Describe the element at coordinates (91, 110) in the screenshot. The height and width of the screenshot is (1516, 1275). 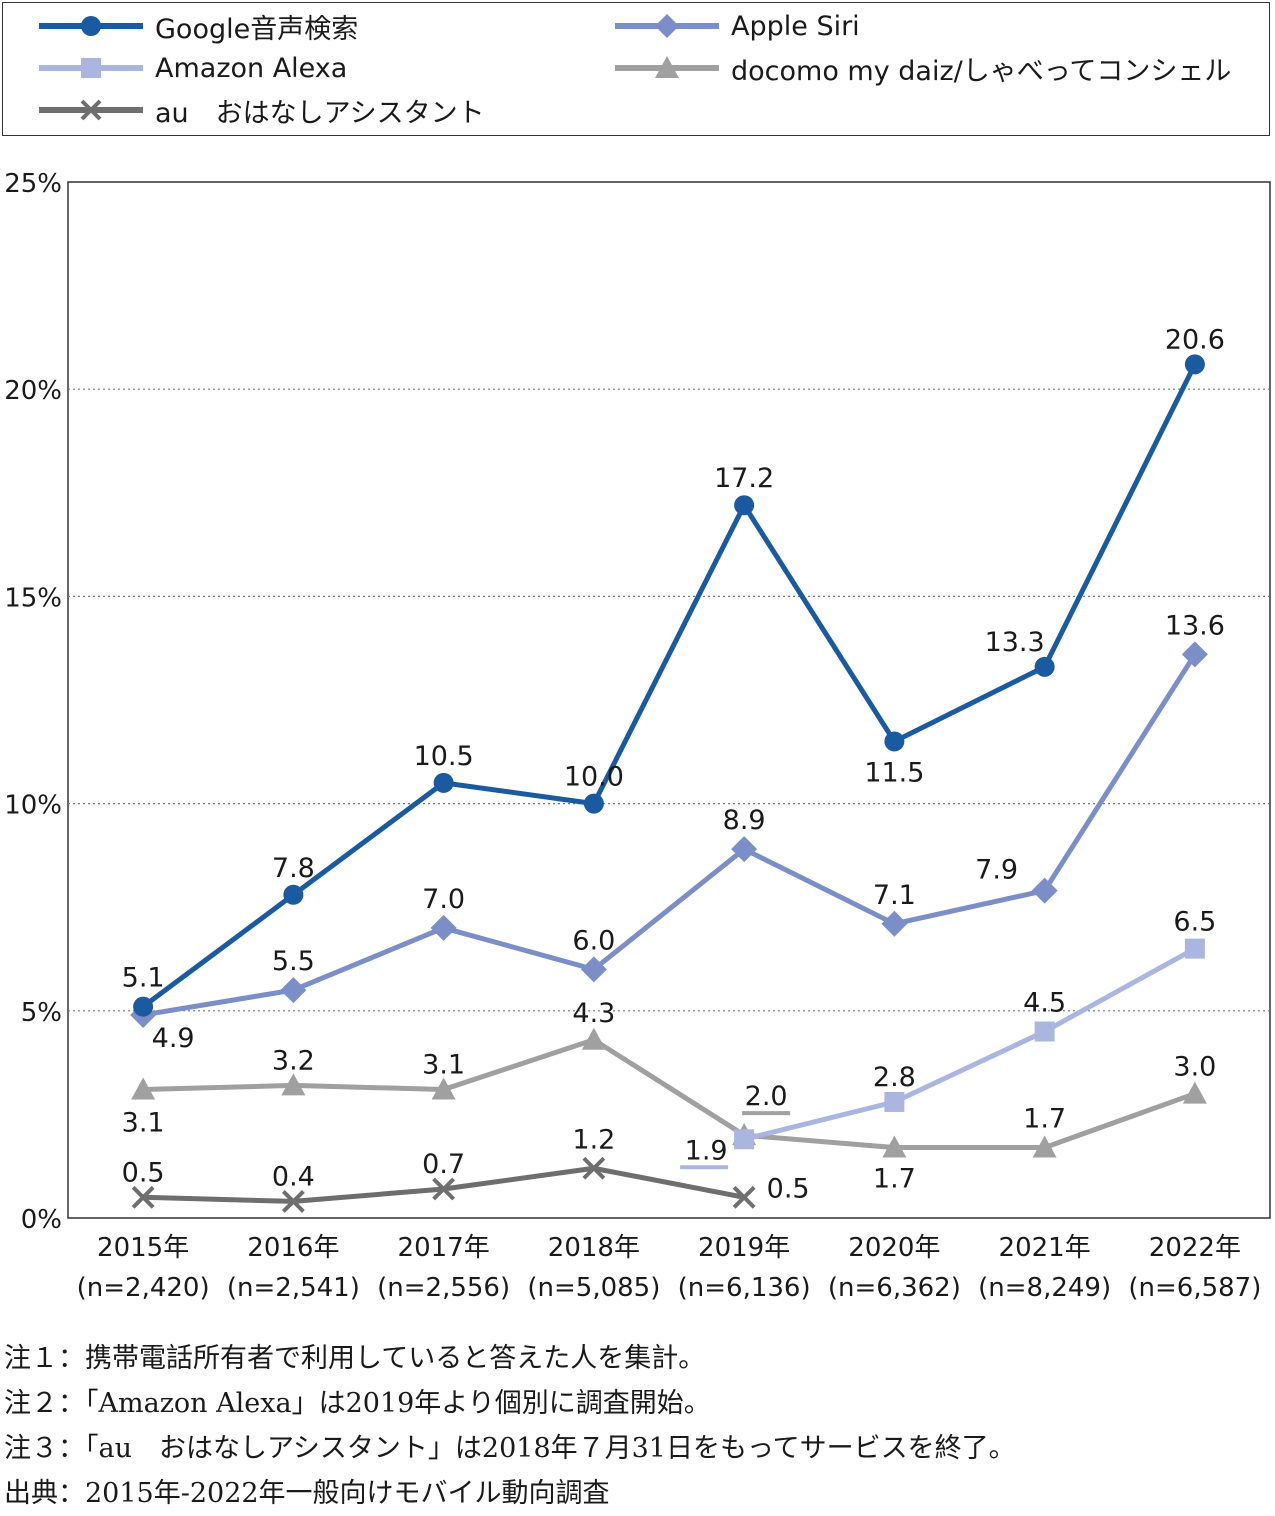
I see `legend-marker-x-icon` at that location.